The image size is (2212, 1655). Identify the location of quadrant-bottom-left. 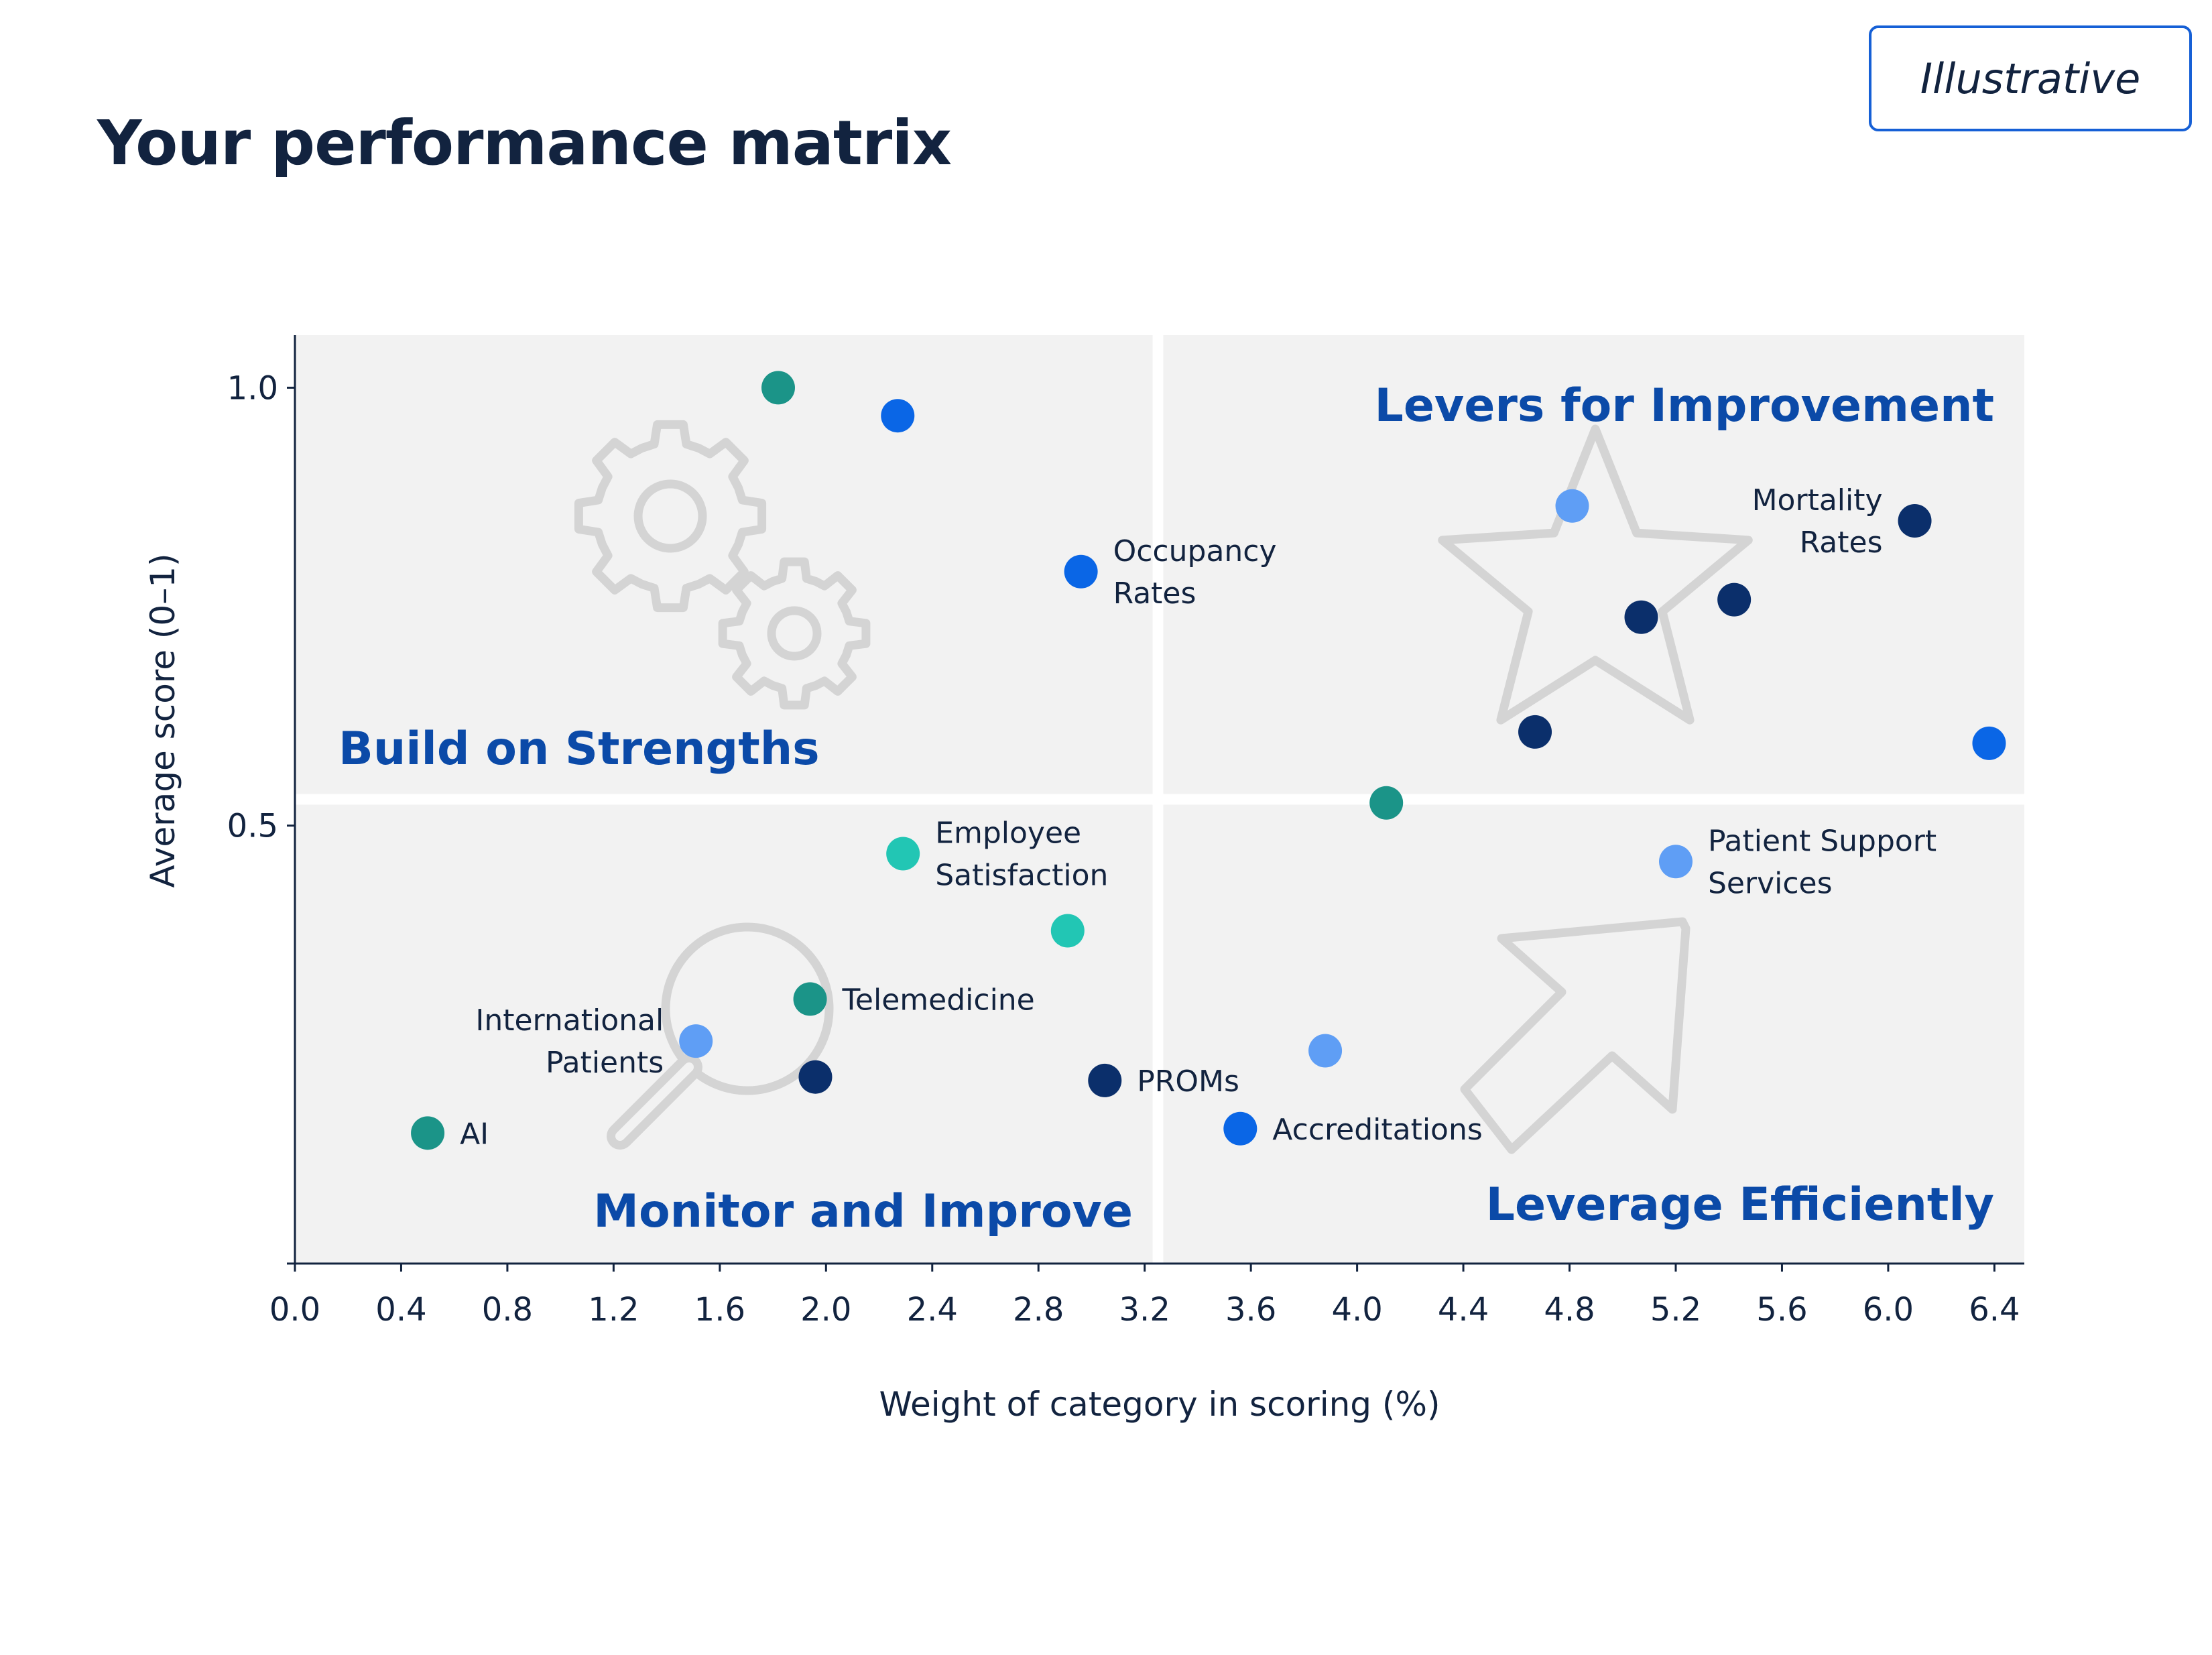
(724, 1034).